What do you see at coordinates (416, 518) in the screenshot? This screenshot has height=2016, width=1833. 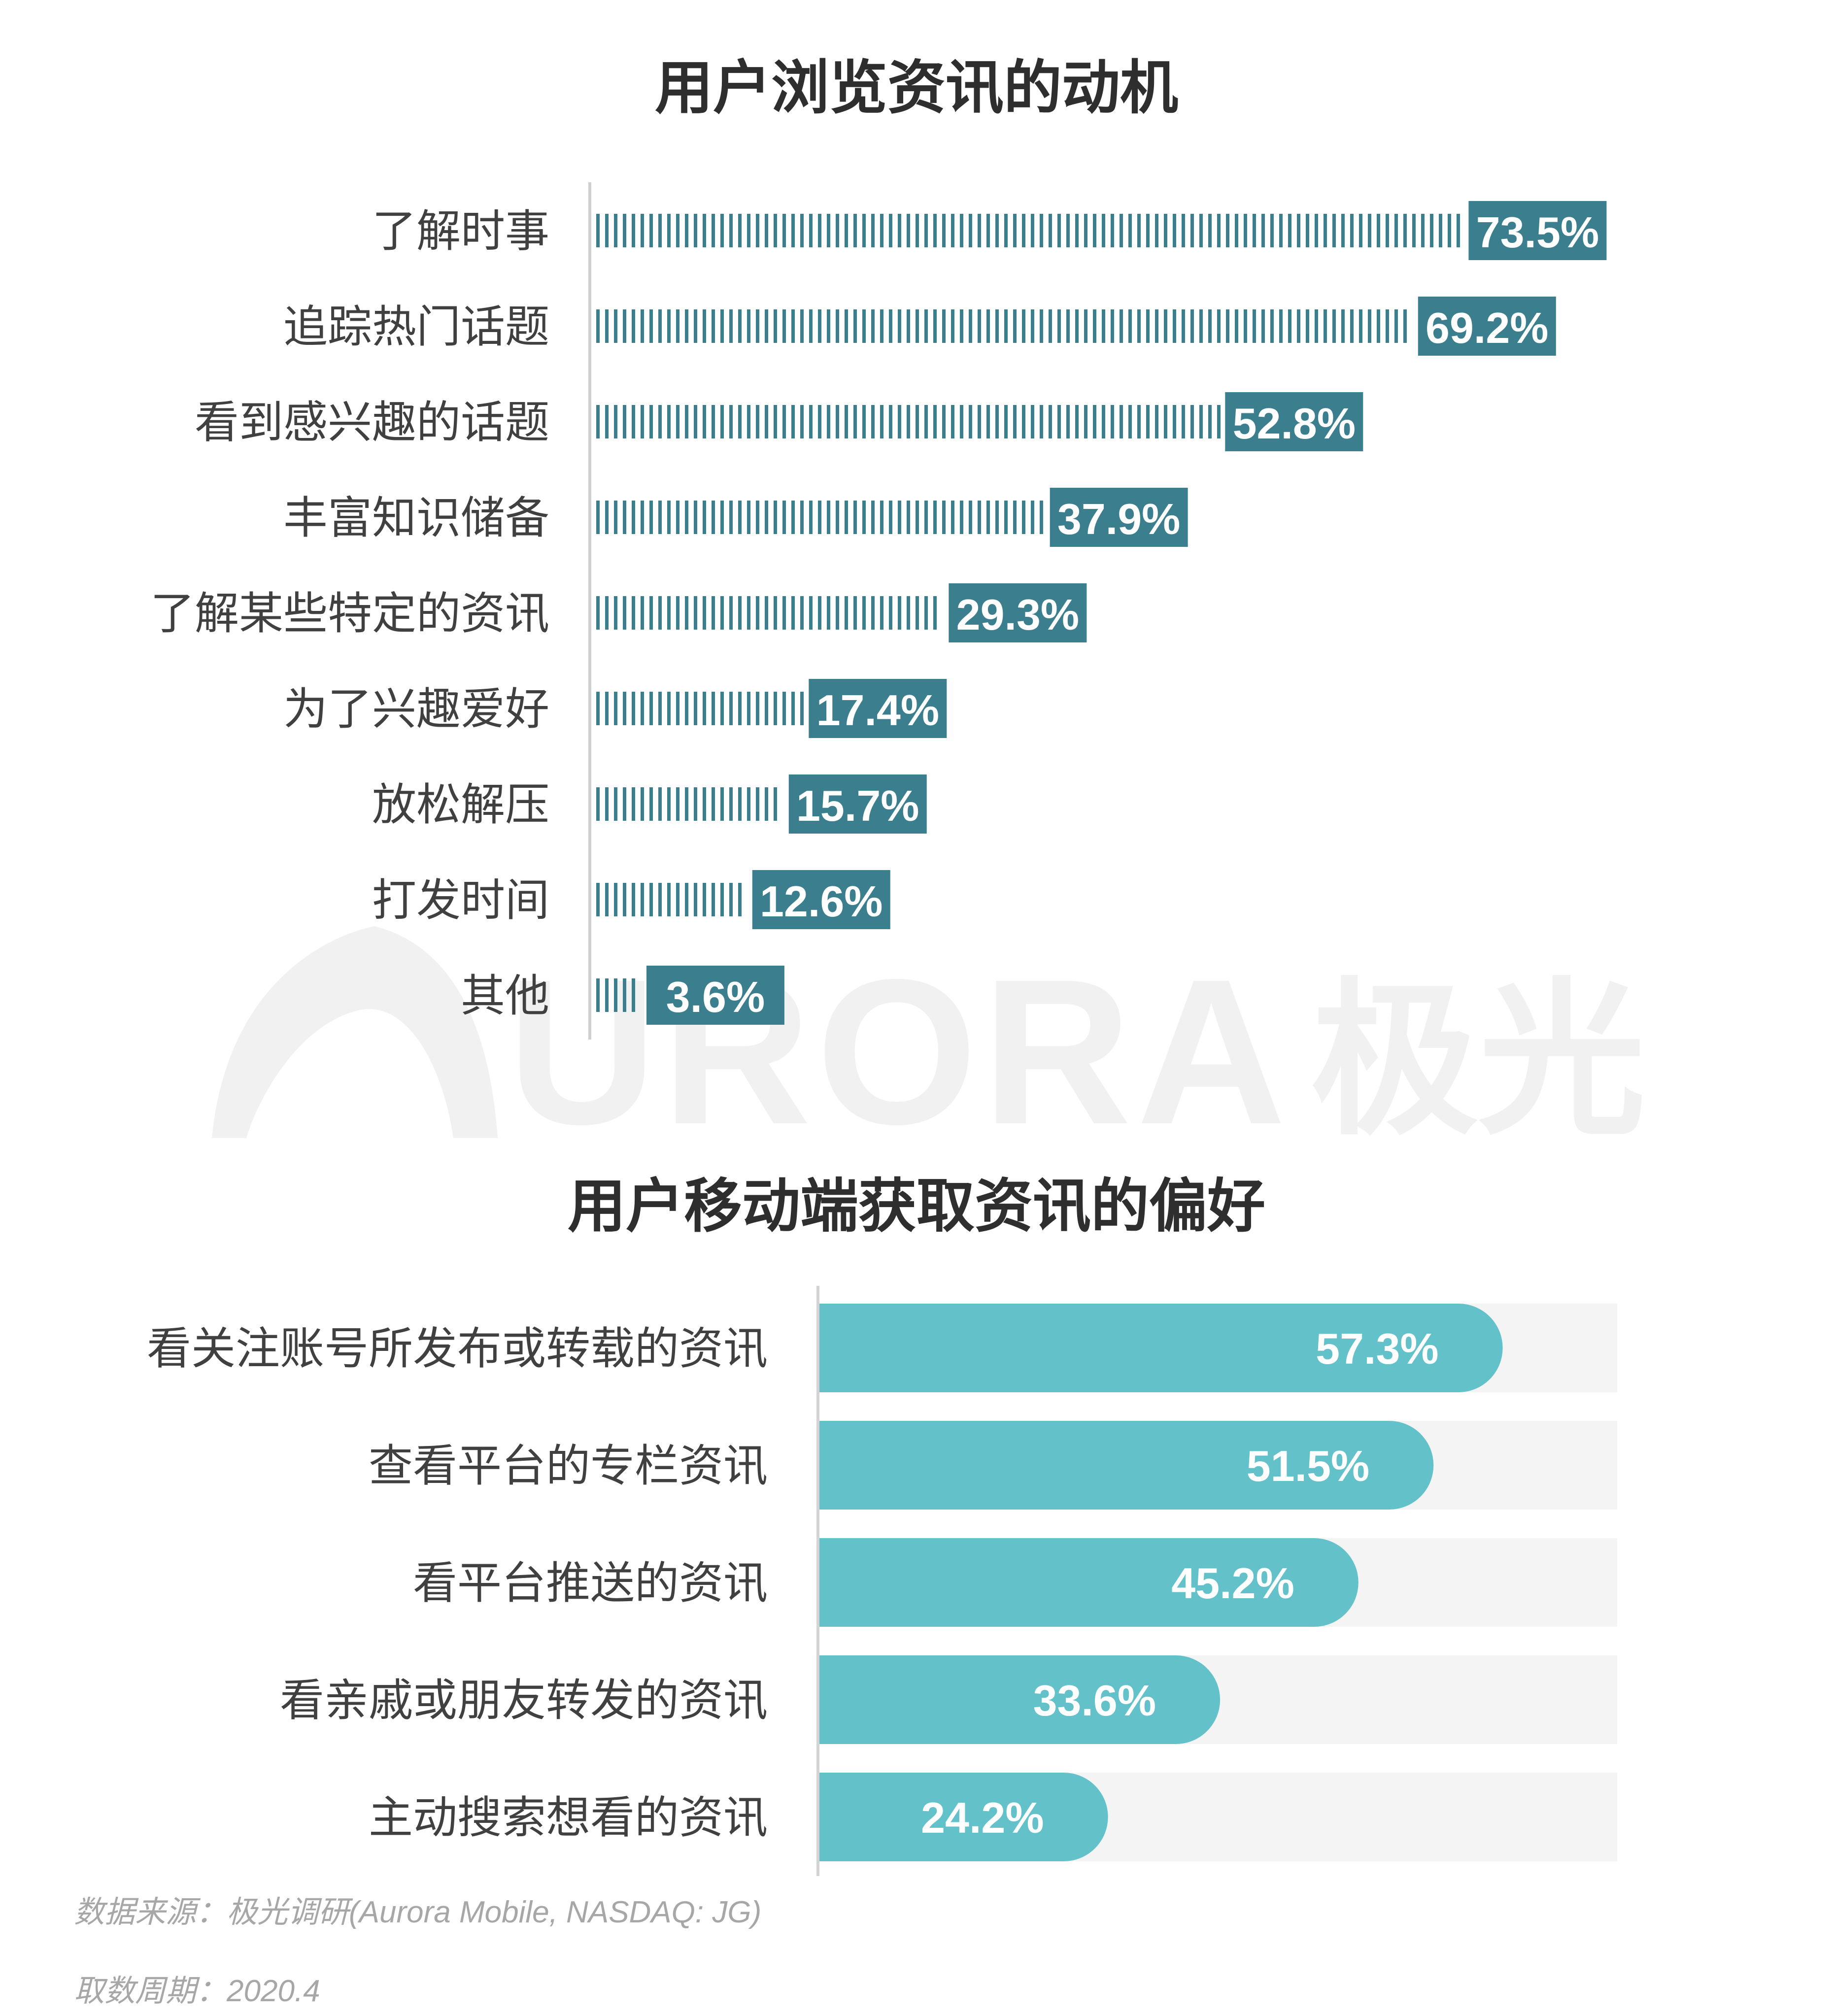 I see `chart1-category-label: 丰富知识储备` at bounding box center [416, 518].